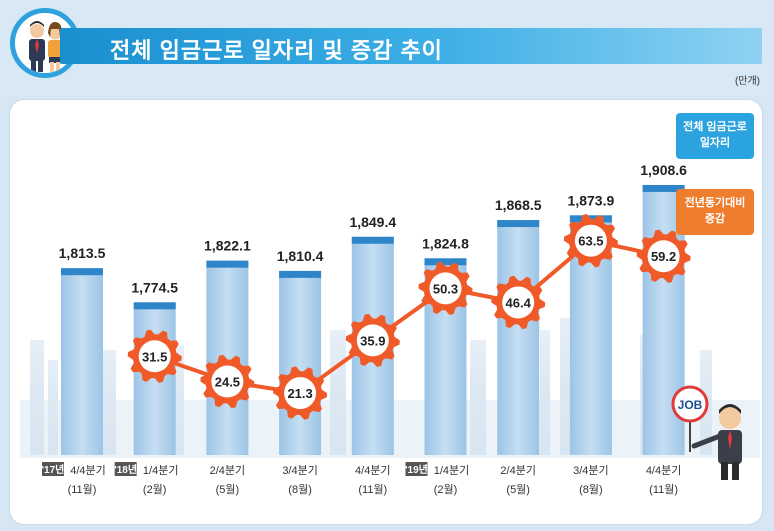 This screenshot has width=774, height=531. What do you see at coordinates (518, 470) in the screenshot?
I see `quarter-label-6: 2/4분기` at bounding box center [518, 470].